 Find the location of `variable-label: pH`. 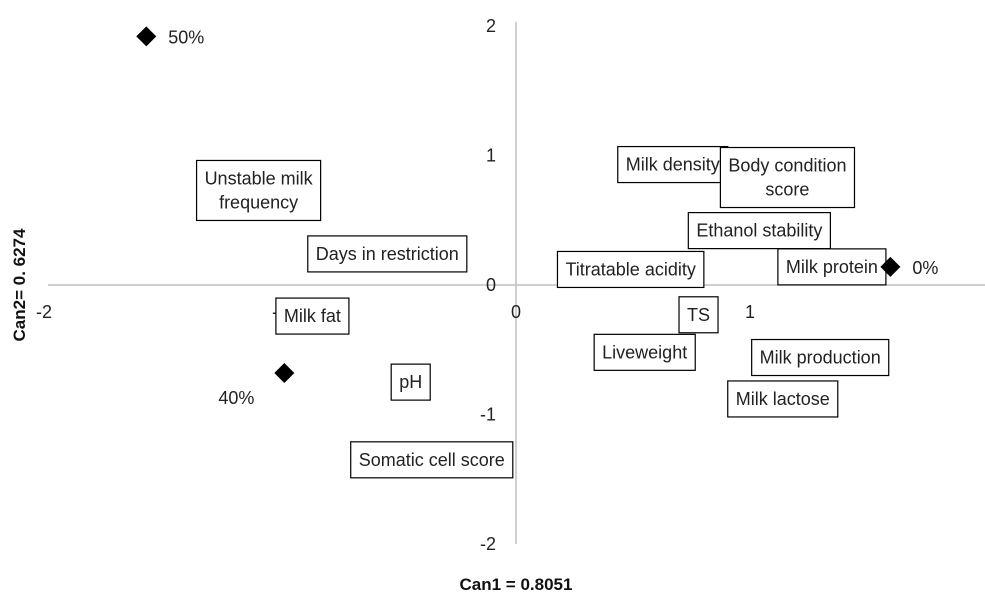

variable-label: pH is located at coordinates (410, 382).